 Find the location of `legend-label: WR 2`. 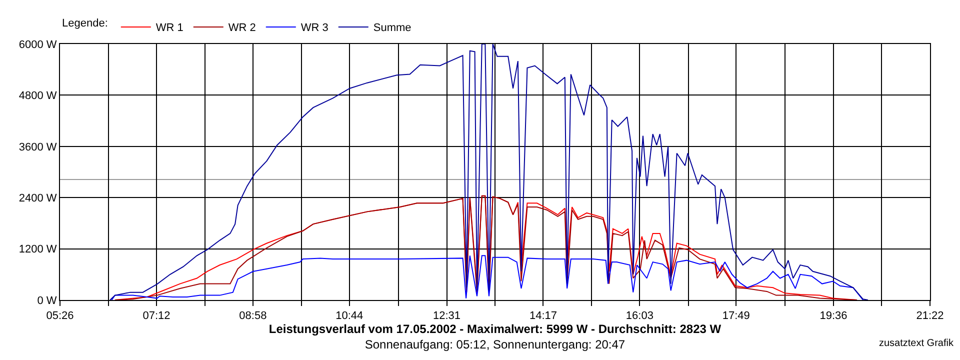

legend-label: WR 2 is located at coordinates (242, 28).